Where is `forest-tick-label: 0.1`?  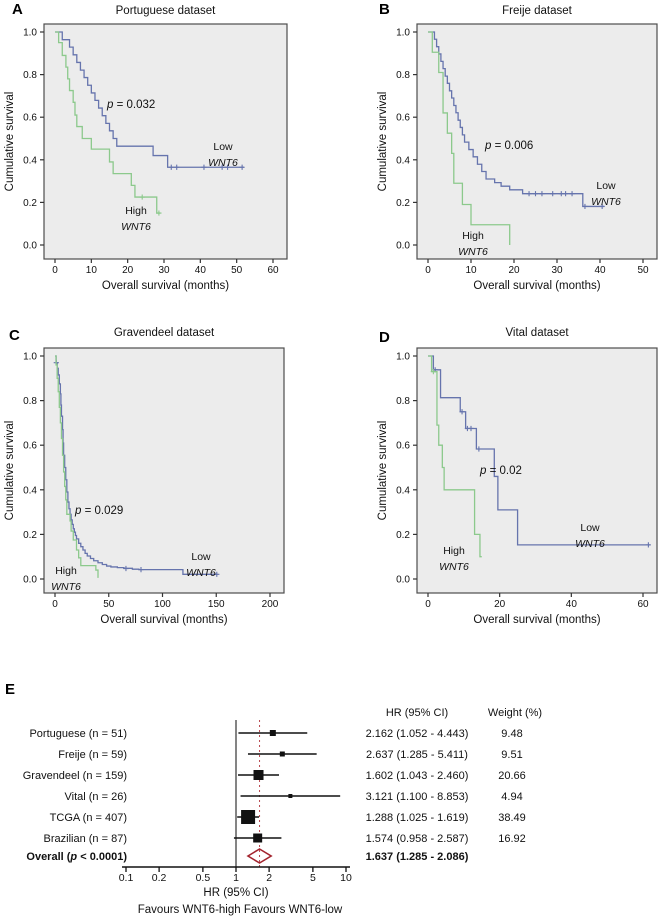
forest-tick-label: 0.1 is located at coordinates (126, 878).